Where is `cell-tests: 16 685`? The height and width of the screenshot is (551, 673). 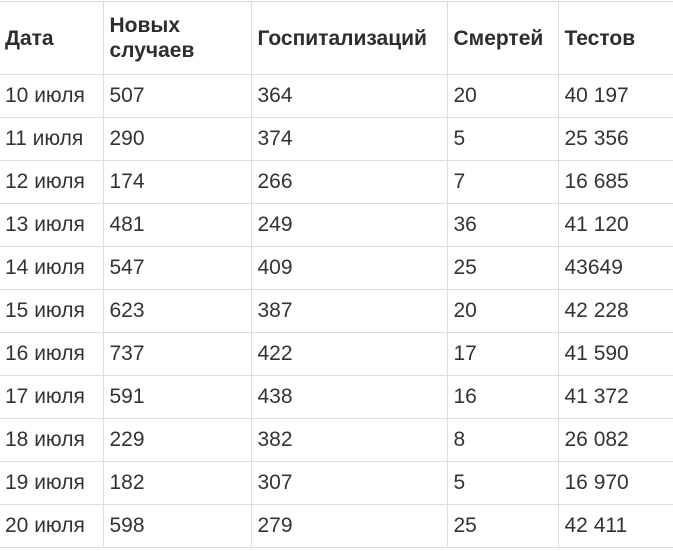 cell-tests: 16 685 is located at coordinates (615, 182).